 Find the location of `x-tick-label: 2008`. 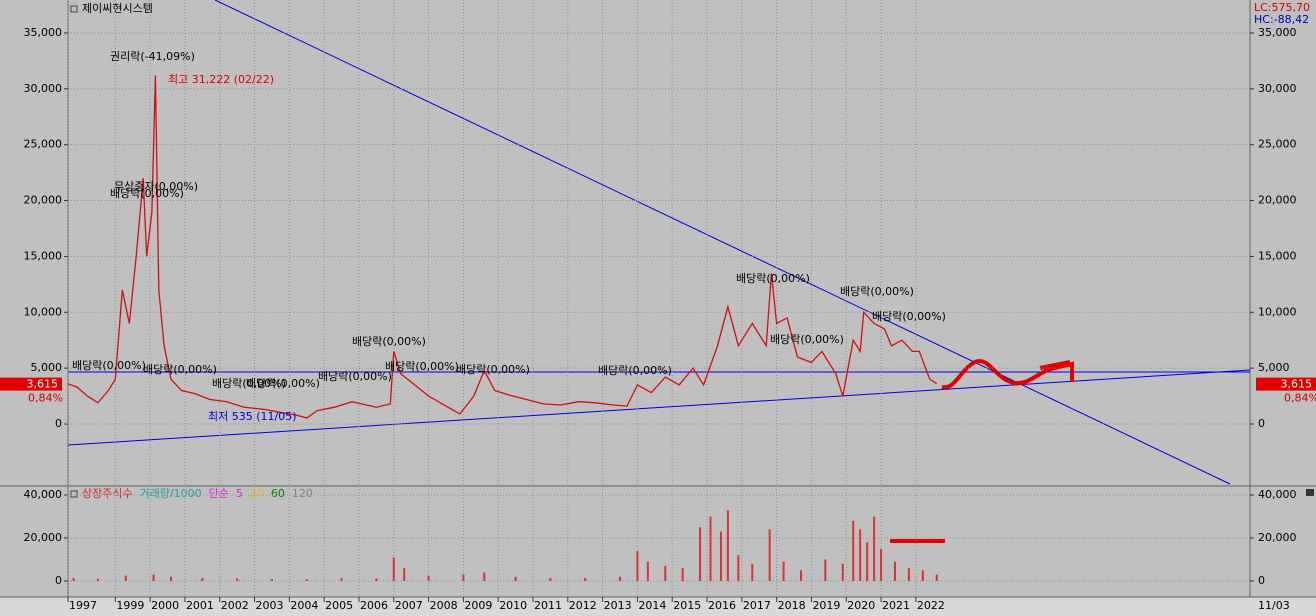

x-tick-label: 2008 is located at coordinates (444, 605).